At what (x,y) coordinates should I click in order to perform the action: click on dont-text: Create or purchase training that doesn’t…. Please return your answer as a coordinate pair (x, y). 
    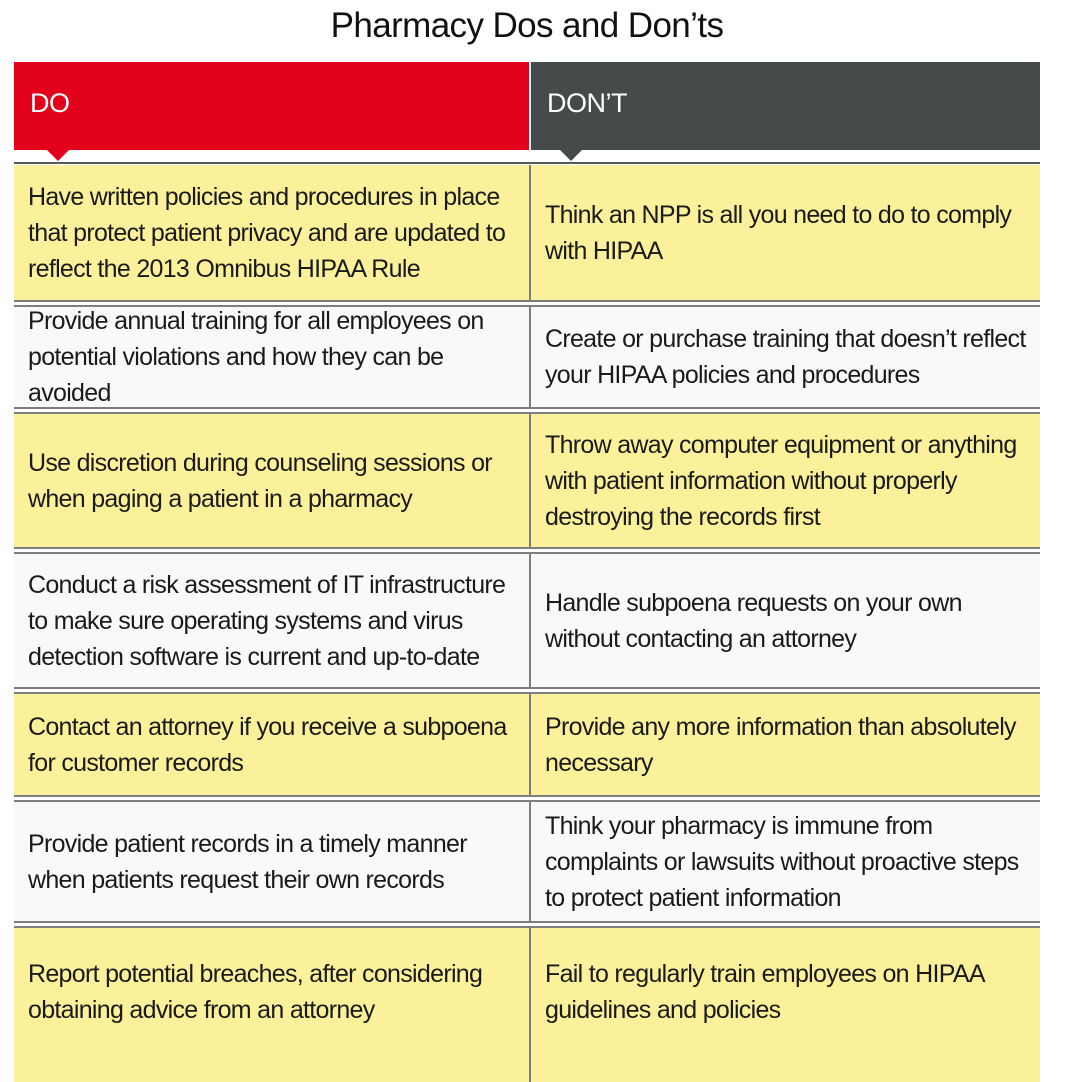
    Looking at the image, I should click on (785, 357).